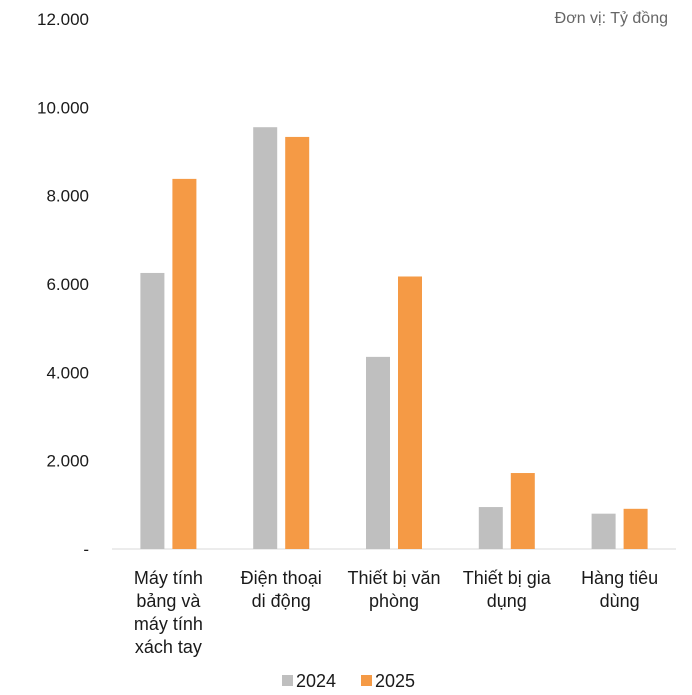  I want to click on legend-swatch-2025, so click(366, 680).